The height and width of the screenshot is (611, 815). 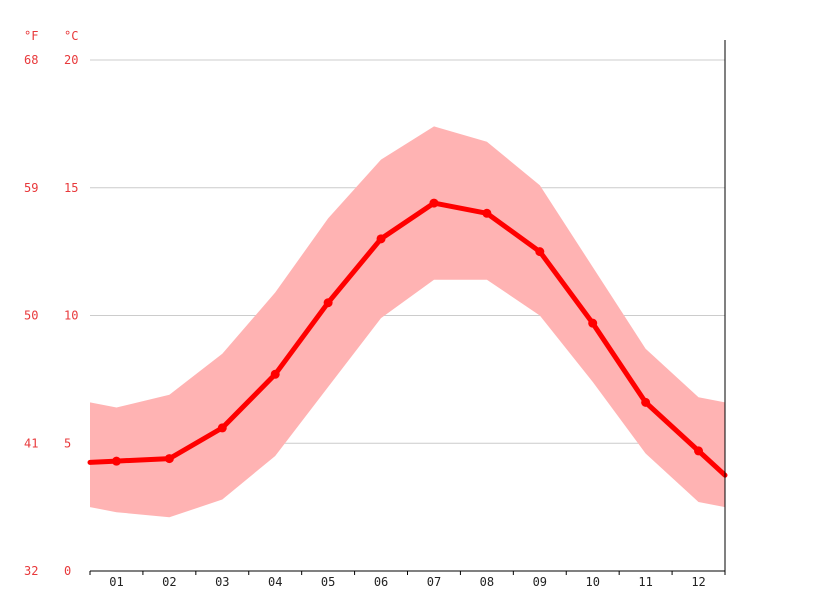 What do you see at coordinates (71, 188) in the screenshot?
I see `ytick-celsius-15: 15` at bounding box center [71, 188].